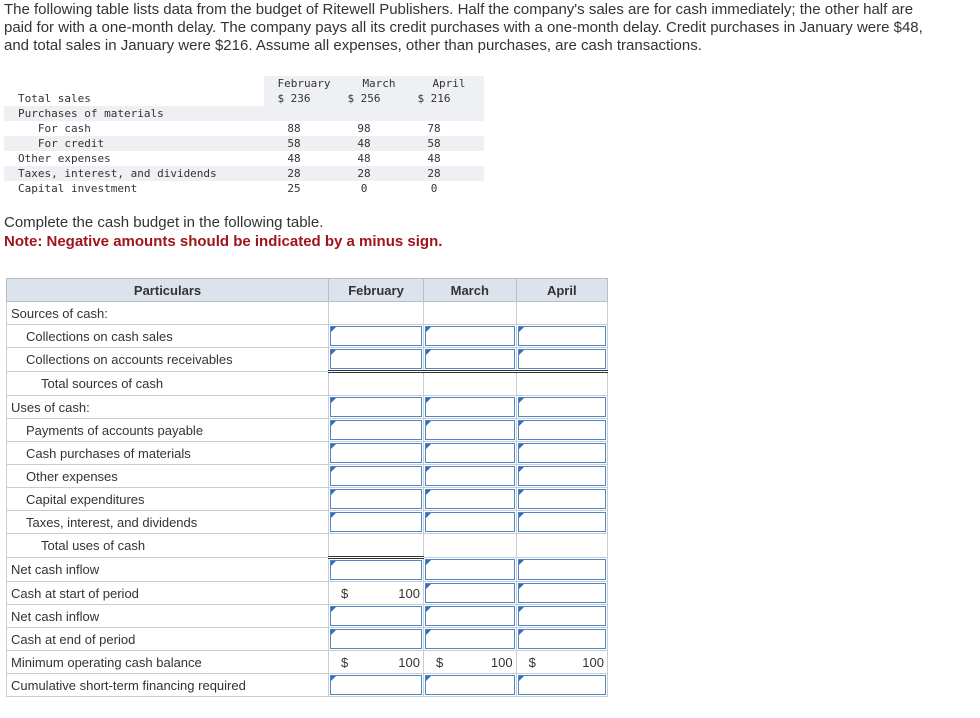 The height and width of the screenshot is (718, 980). Describe the element at coordinates (294, 188) in the screenshot. I see `data-row-value: 25` at that location.